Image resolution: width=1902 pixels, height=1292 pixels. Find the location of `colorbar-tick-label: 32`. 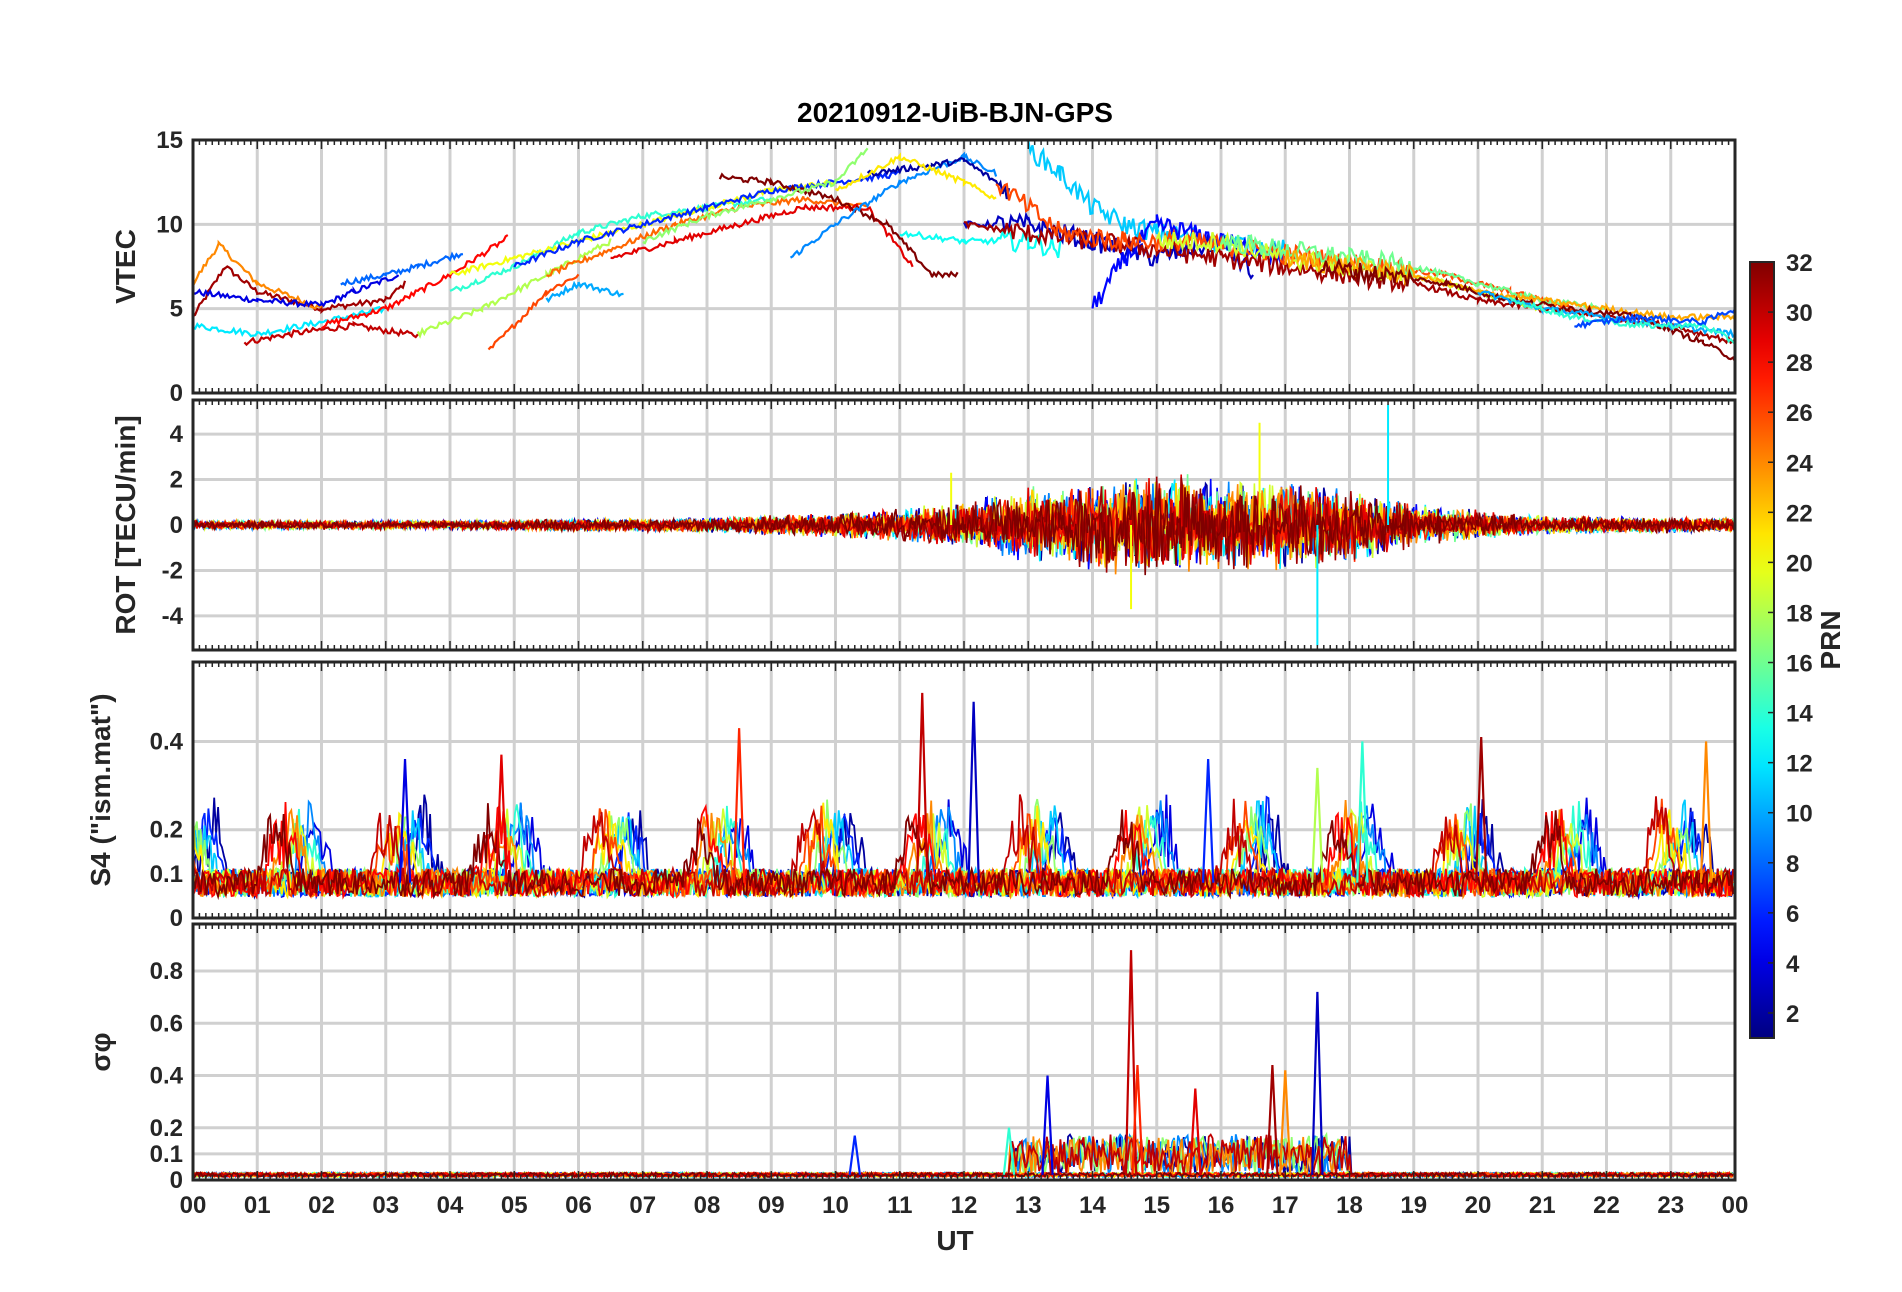

colorbar-tick-label: 32 is located at coordinates (1799, 263).